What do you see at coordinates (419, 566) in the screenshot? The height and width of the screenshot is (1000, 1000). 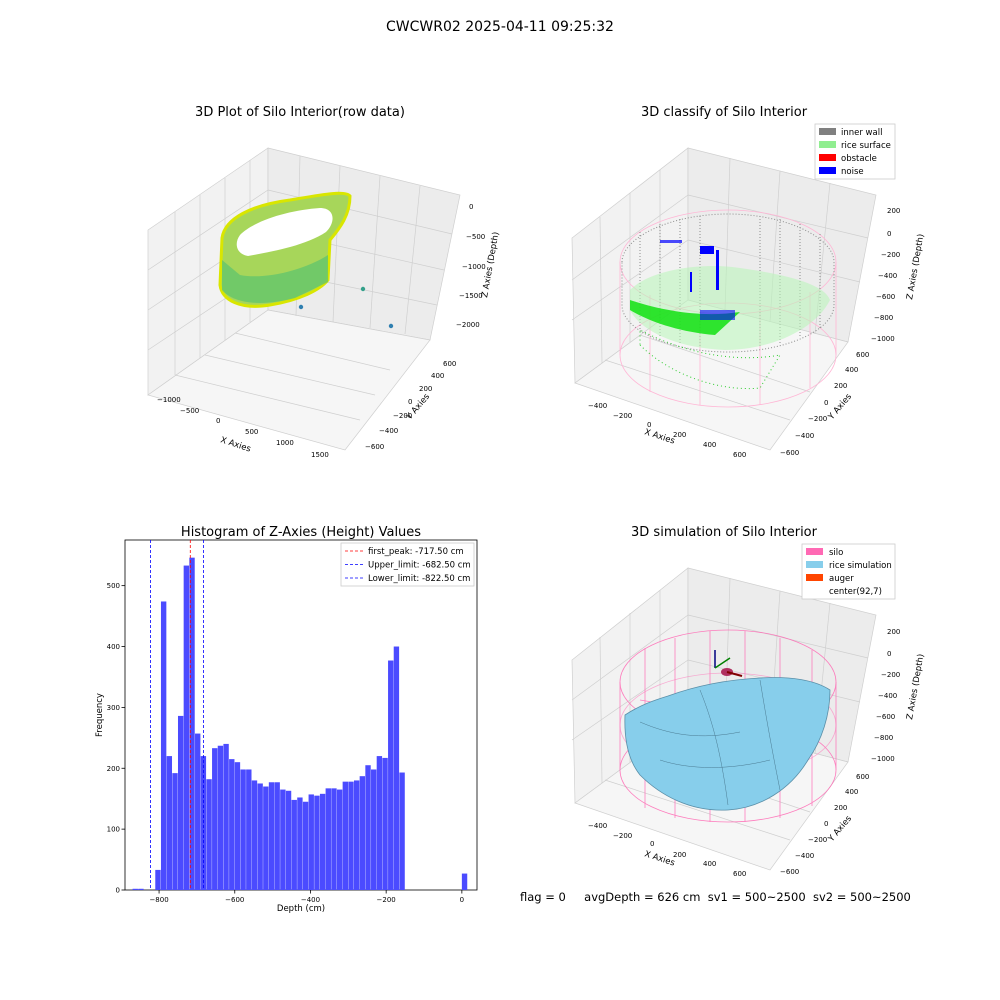 I see `hist-legend-label: Upper_limit: -682.50 cm` at bounding box center [419, 566].